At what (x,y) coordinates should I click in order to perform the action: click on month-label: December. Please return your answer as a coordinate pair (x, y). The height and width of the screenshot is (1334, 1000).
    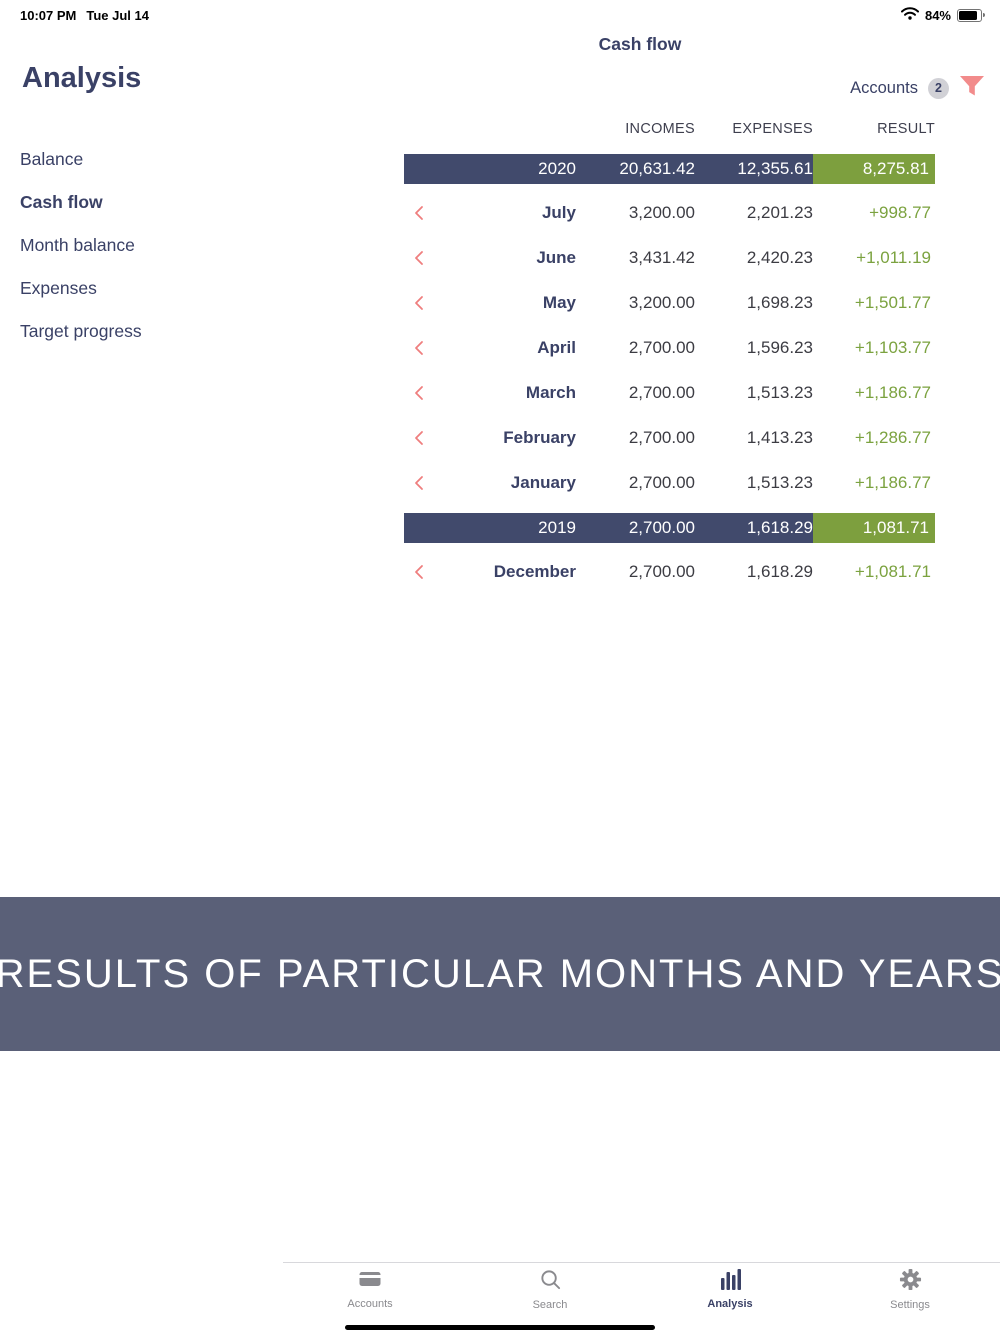
    Looking at the image, I should click on (534, 571).